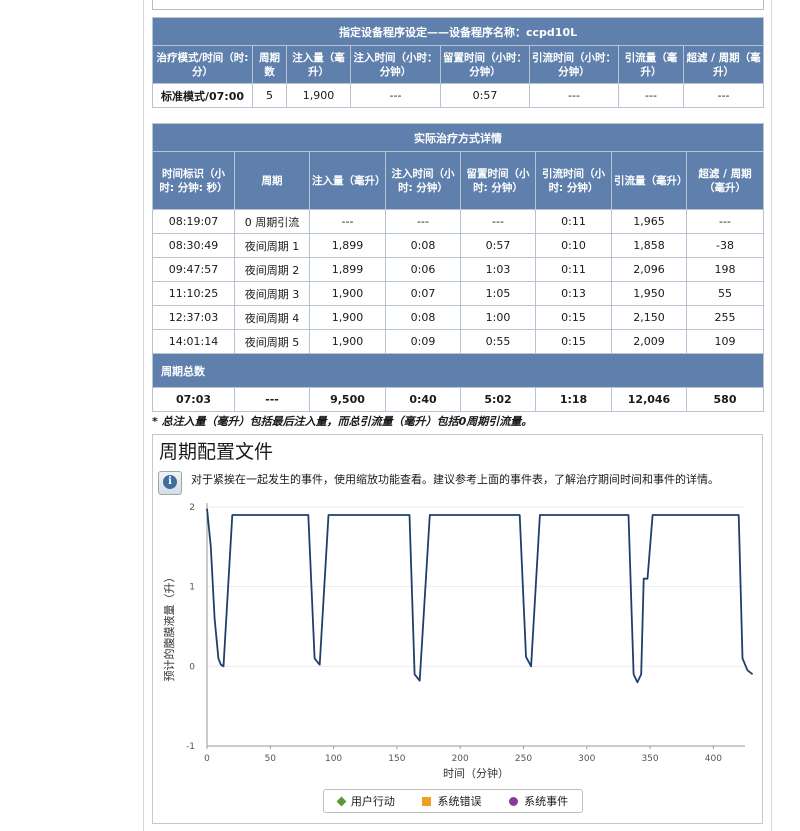  I want to click on legend-item-system-error: 系统错误, so click(451, 801).